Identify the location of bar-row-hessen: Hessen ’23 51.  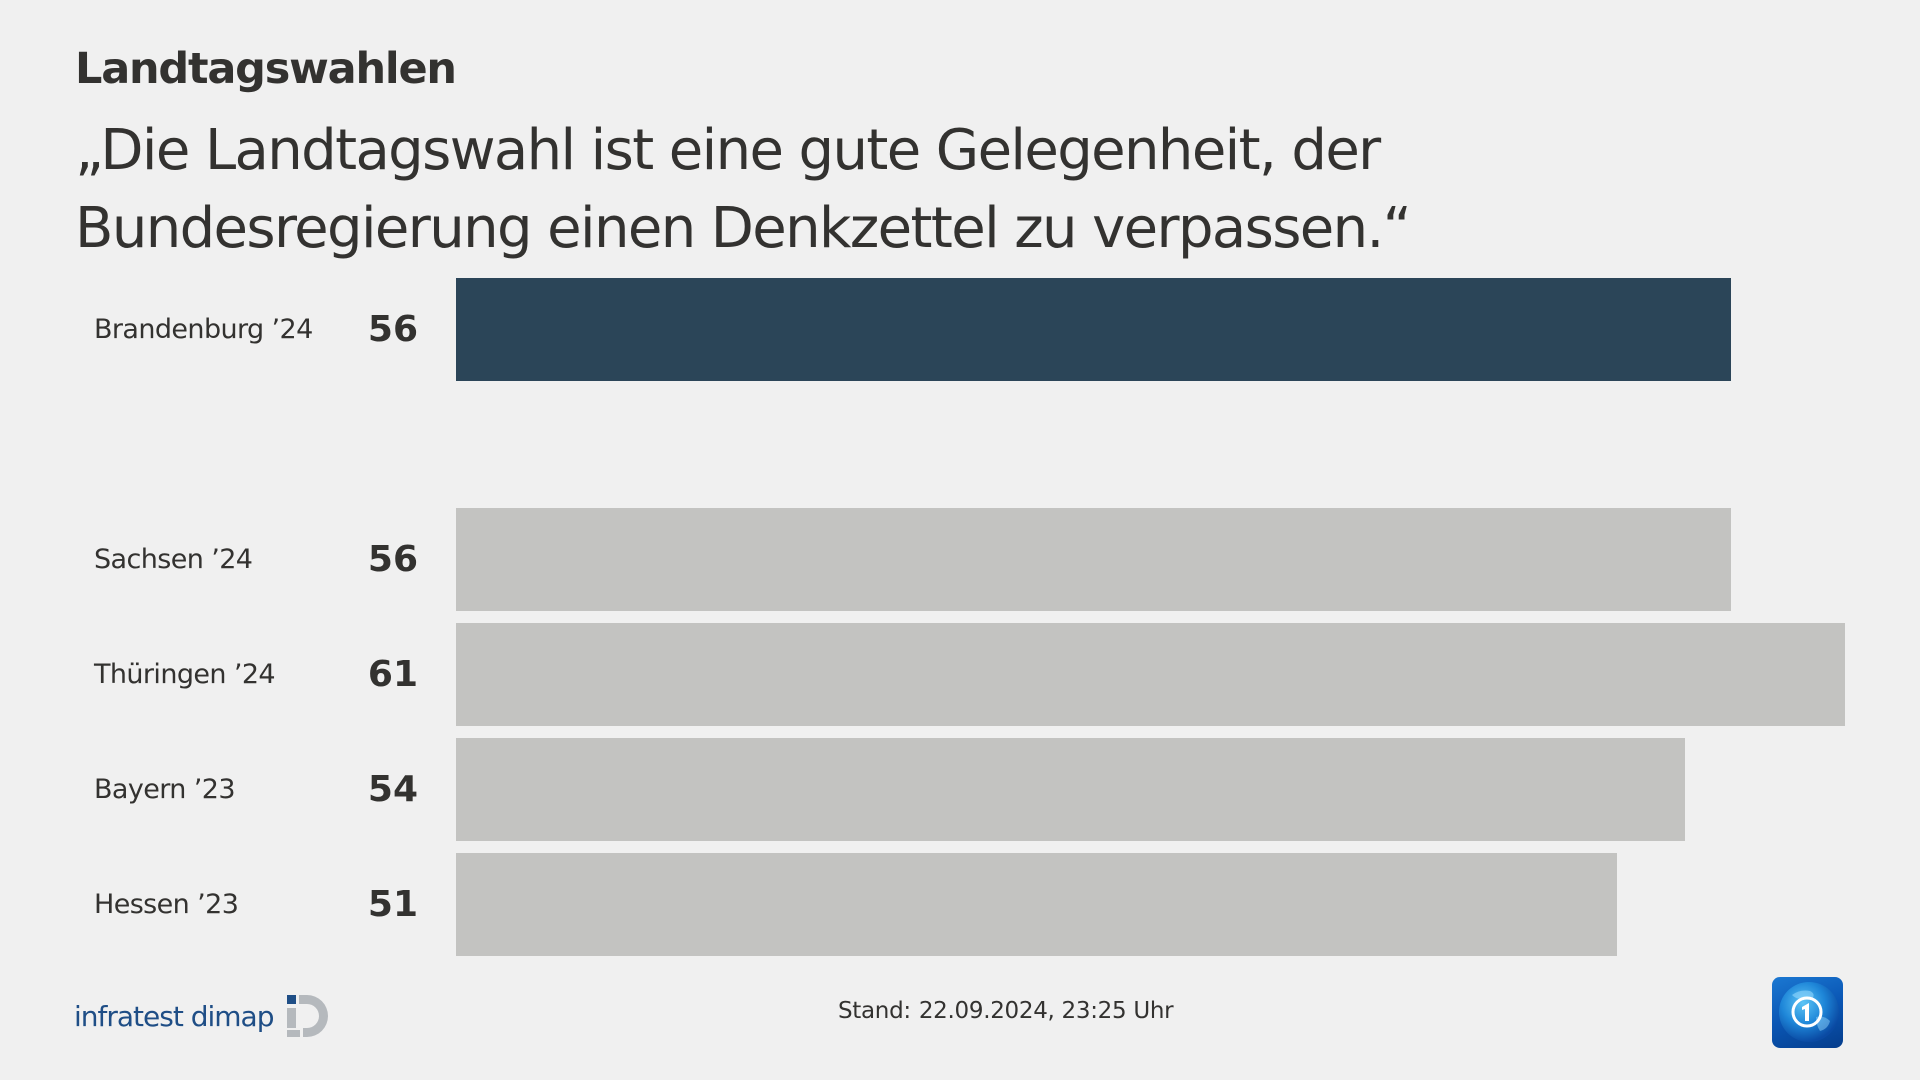
(960, 904).